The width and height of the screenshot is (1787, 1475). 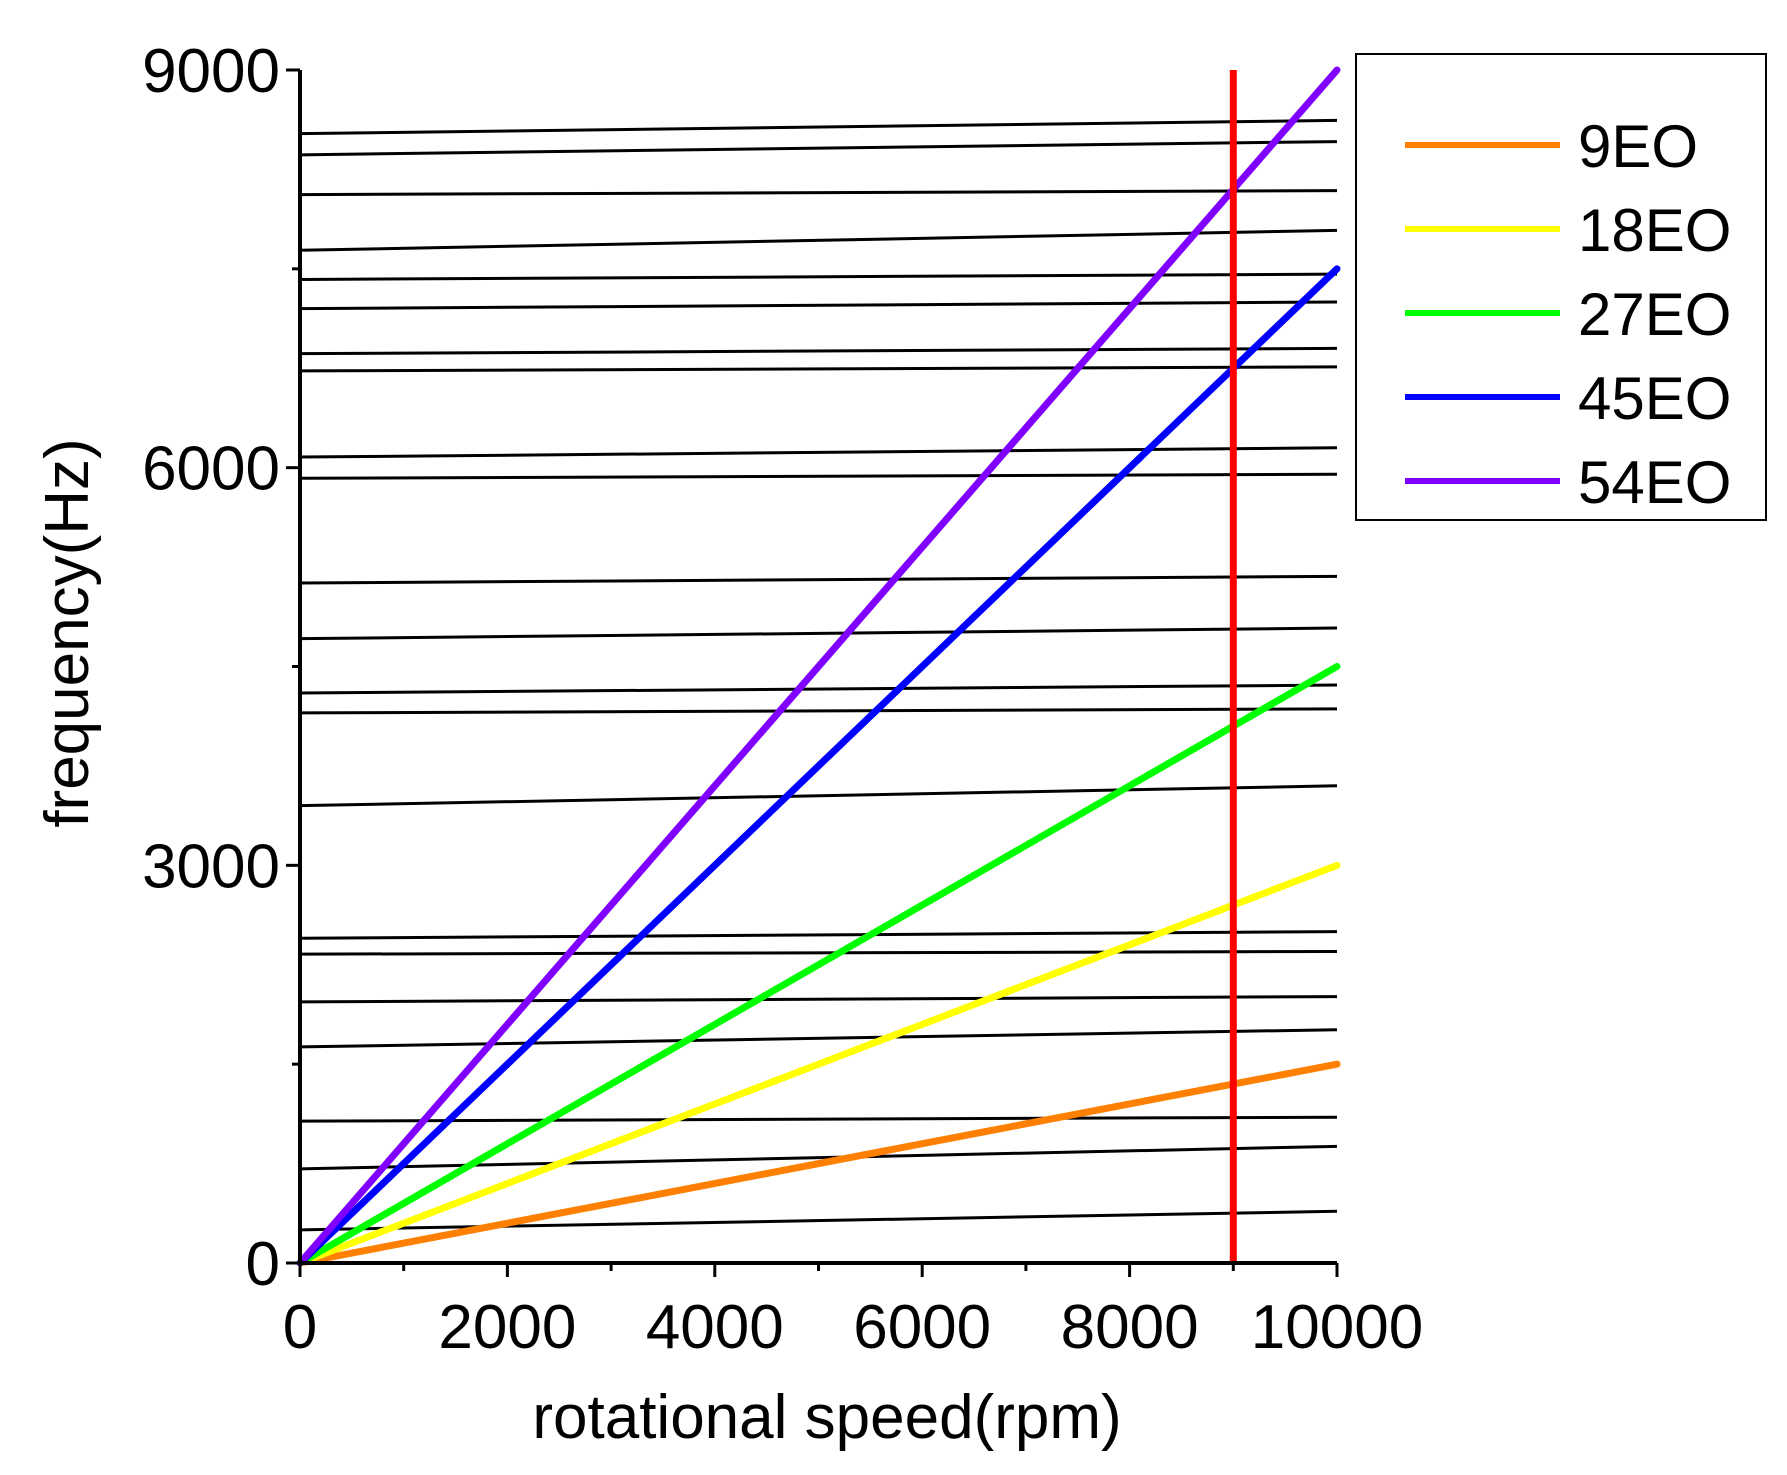 What do you see at coordinates (263, 1264) in the screenshot?
I see `y-tick-label: 0` at bounding box center [263, 1264].